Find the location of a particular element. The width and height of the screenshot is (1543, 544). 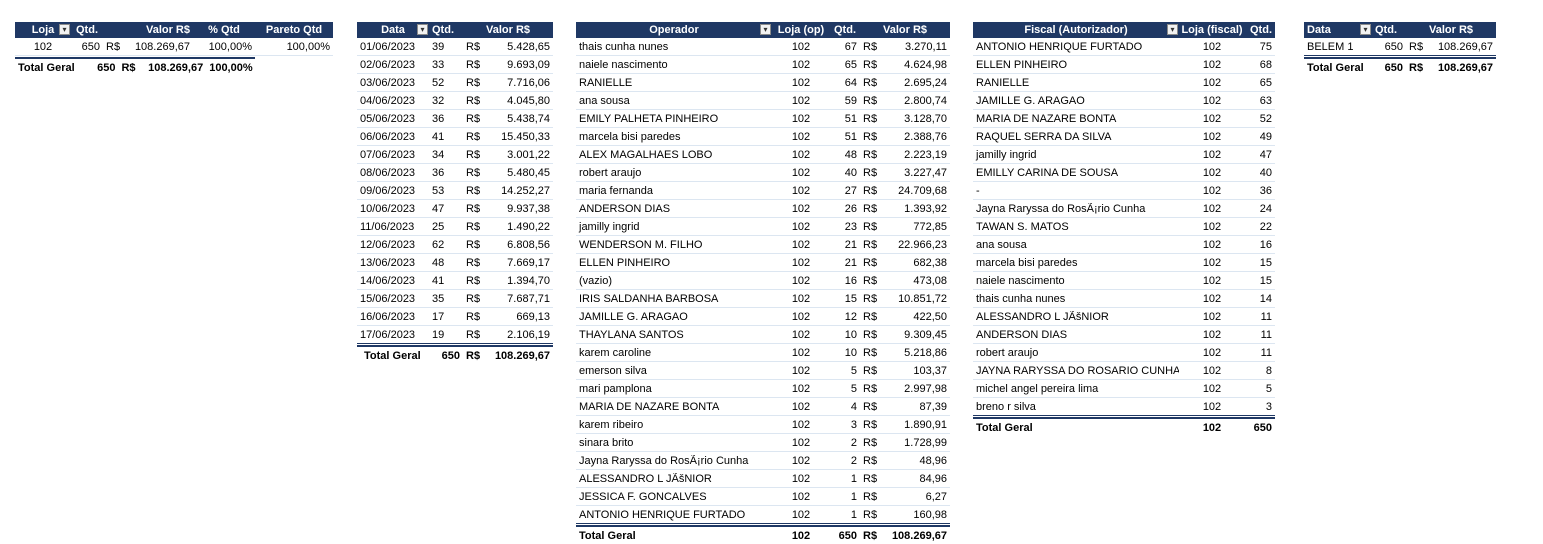

pivot-header: Operador ▾ Loja (op) Qtd. Valor R$ is located at coordinates (763, 30).